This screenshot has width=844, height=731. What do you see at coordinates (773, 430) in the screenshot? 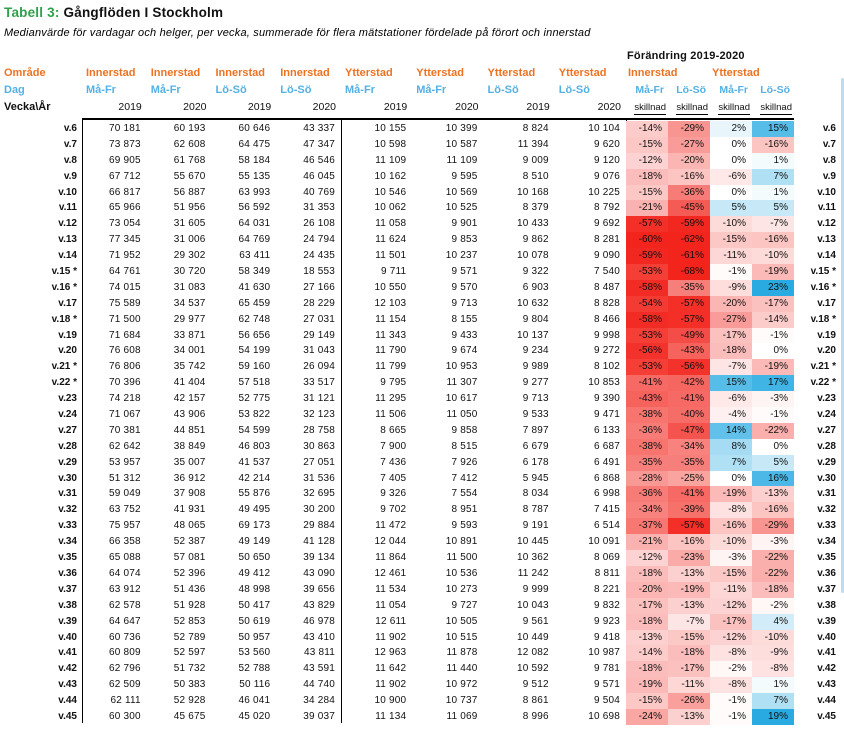
I see `change-cell: -22%` at bounding box center [773, 430].